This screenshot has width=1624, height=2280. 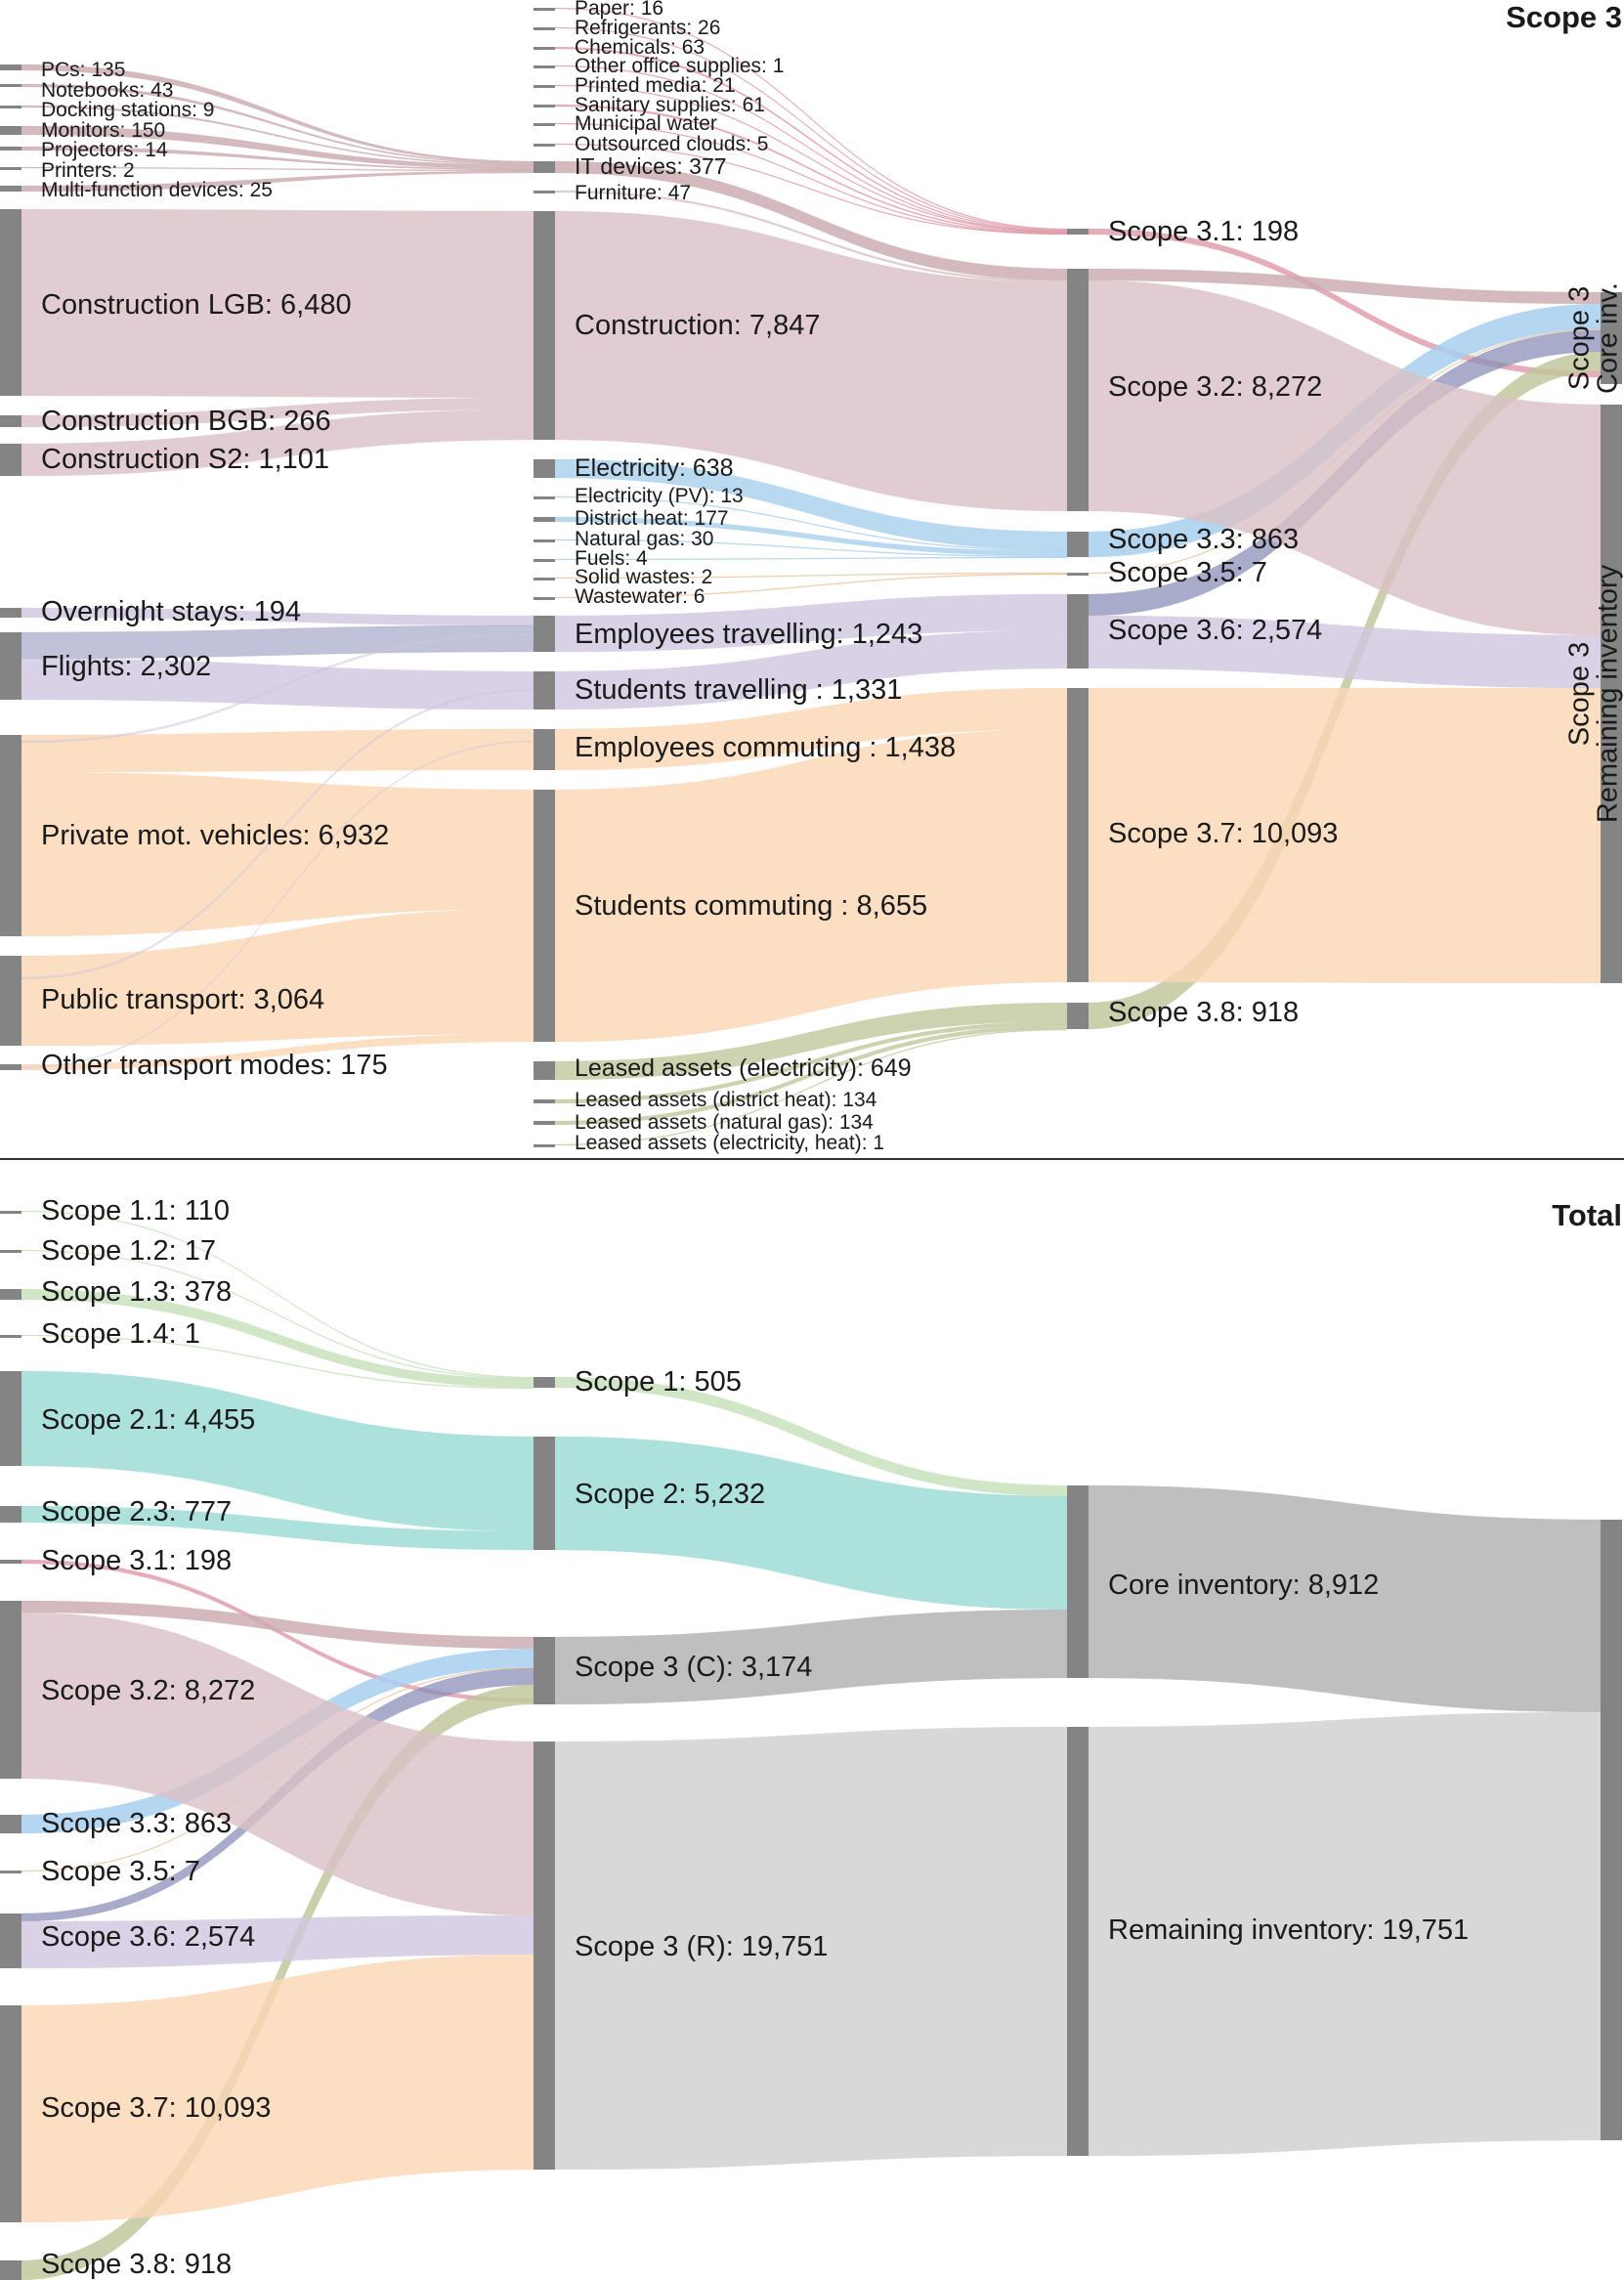 What do you see at coordinates (888, 1068) in the screenshot?
I see `label-value-laelec: 649` at bounding box center [888, 1068].